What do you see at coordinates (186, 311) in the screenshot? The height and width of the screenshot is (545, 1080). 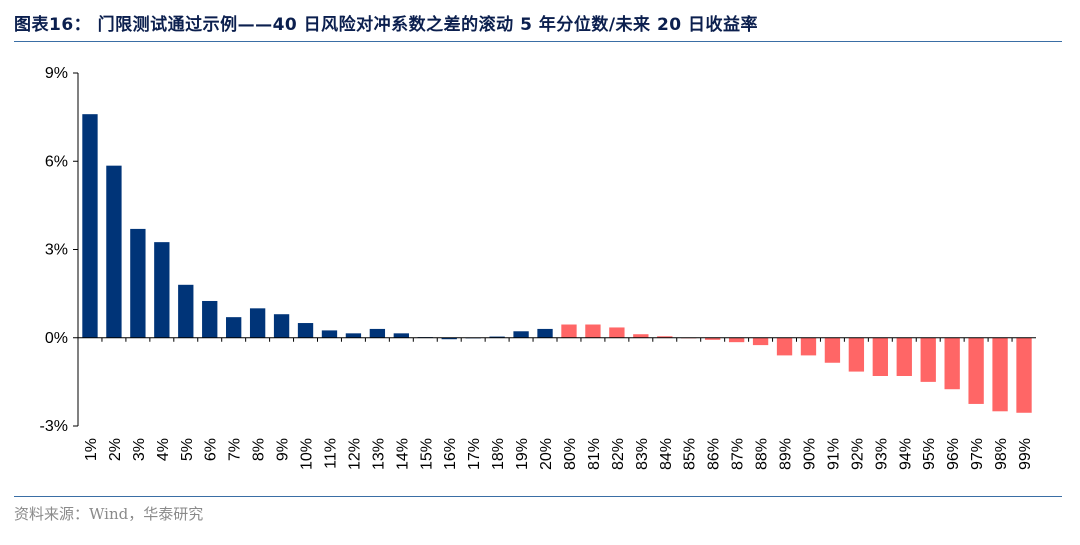 I see `bar-5%` at bounding box center [186, 311].